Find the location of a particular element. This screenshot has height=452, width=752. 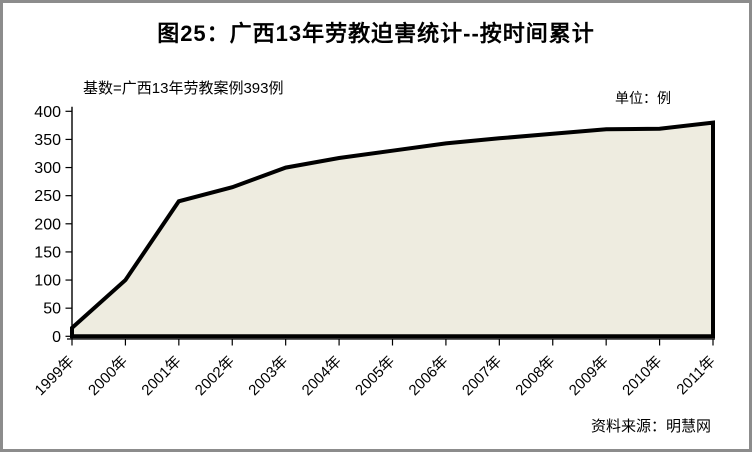

x-axis-tick-label: 2009年 is located at coordinates (589, 376).